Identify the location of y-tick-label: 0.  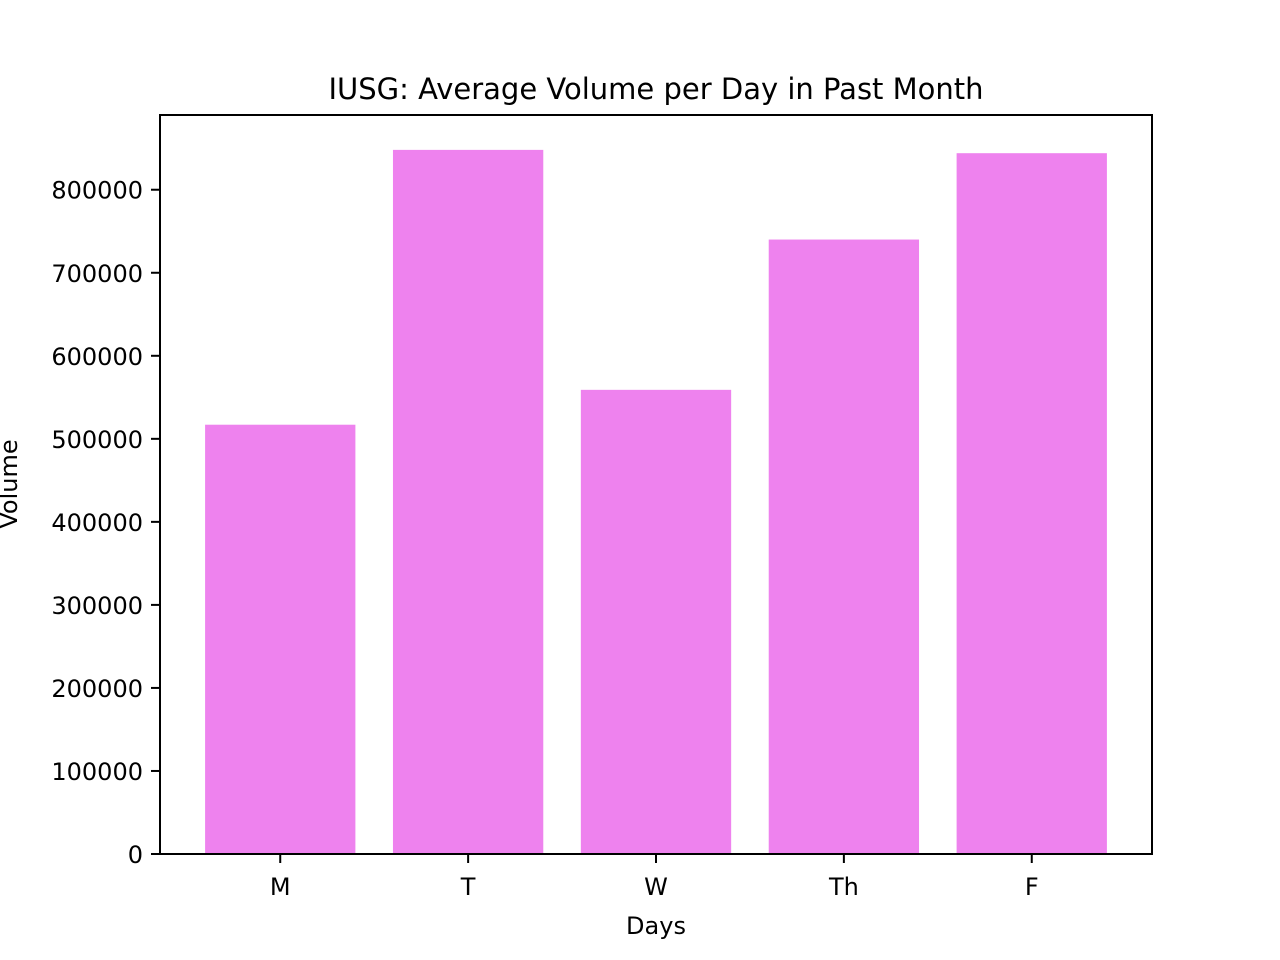
(135, 855).